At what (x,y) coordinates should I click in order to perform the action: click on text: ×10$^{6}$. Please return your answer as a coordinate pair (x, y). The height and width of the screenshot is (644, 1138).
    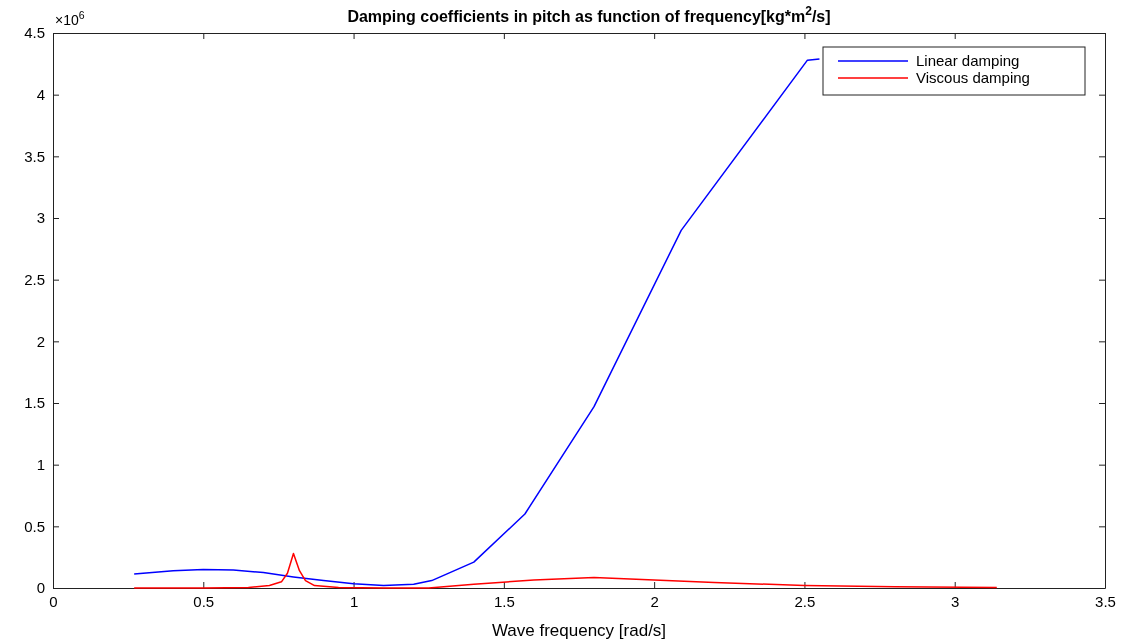
    Looking at the image, I should click on (70, 18).